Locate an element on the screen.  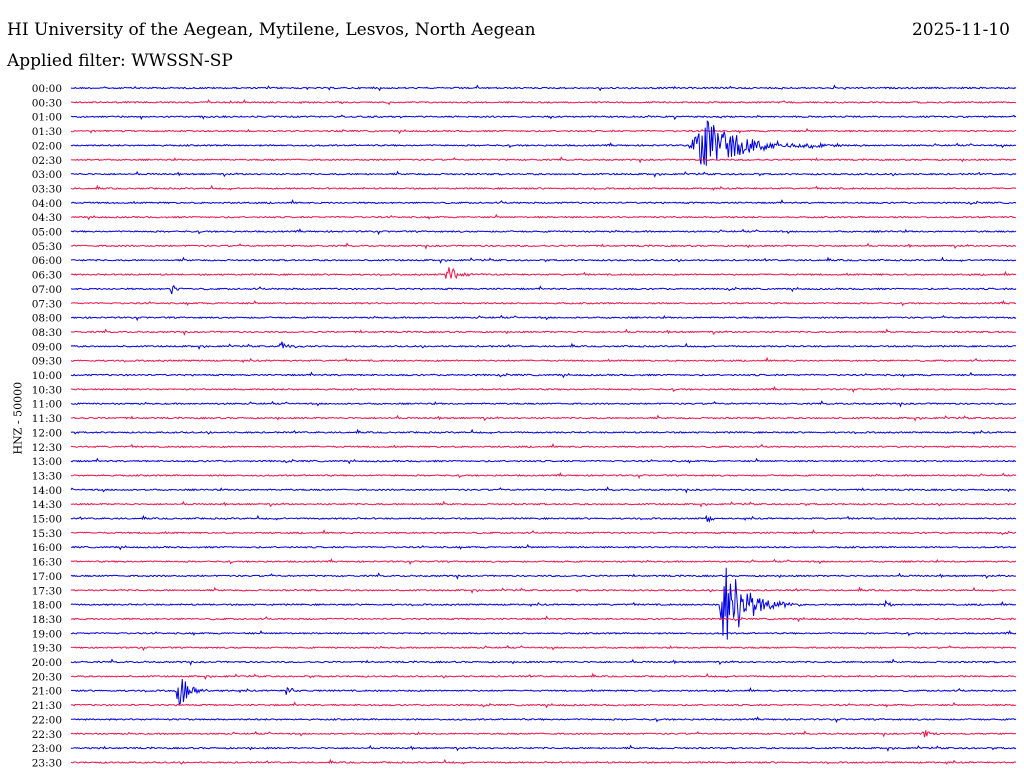
row-time-label: 12:00 is located at coordinates (47, 433).